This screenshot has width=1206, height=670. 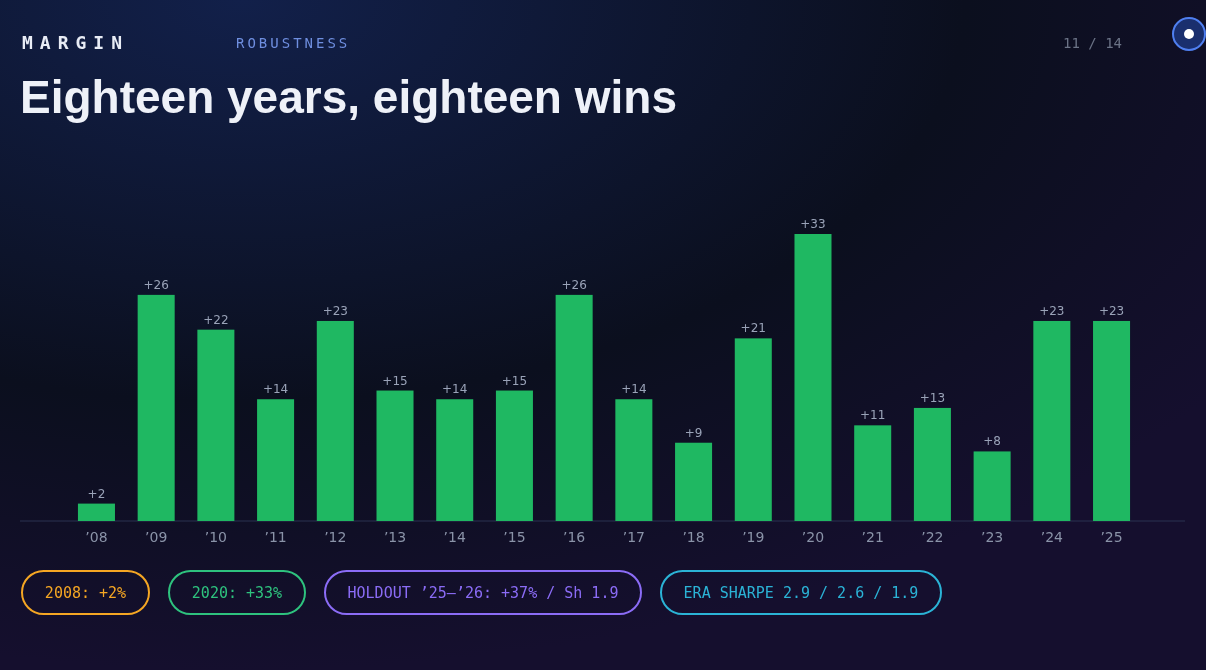 What do you see at coordinates (514, 537) in the screenshot?
I see `x-tick-label: ’15` at bounding box center [514, 537].